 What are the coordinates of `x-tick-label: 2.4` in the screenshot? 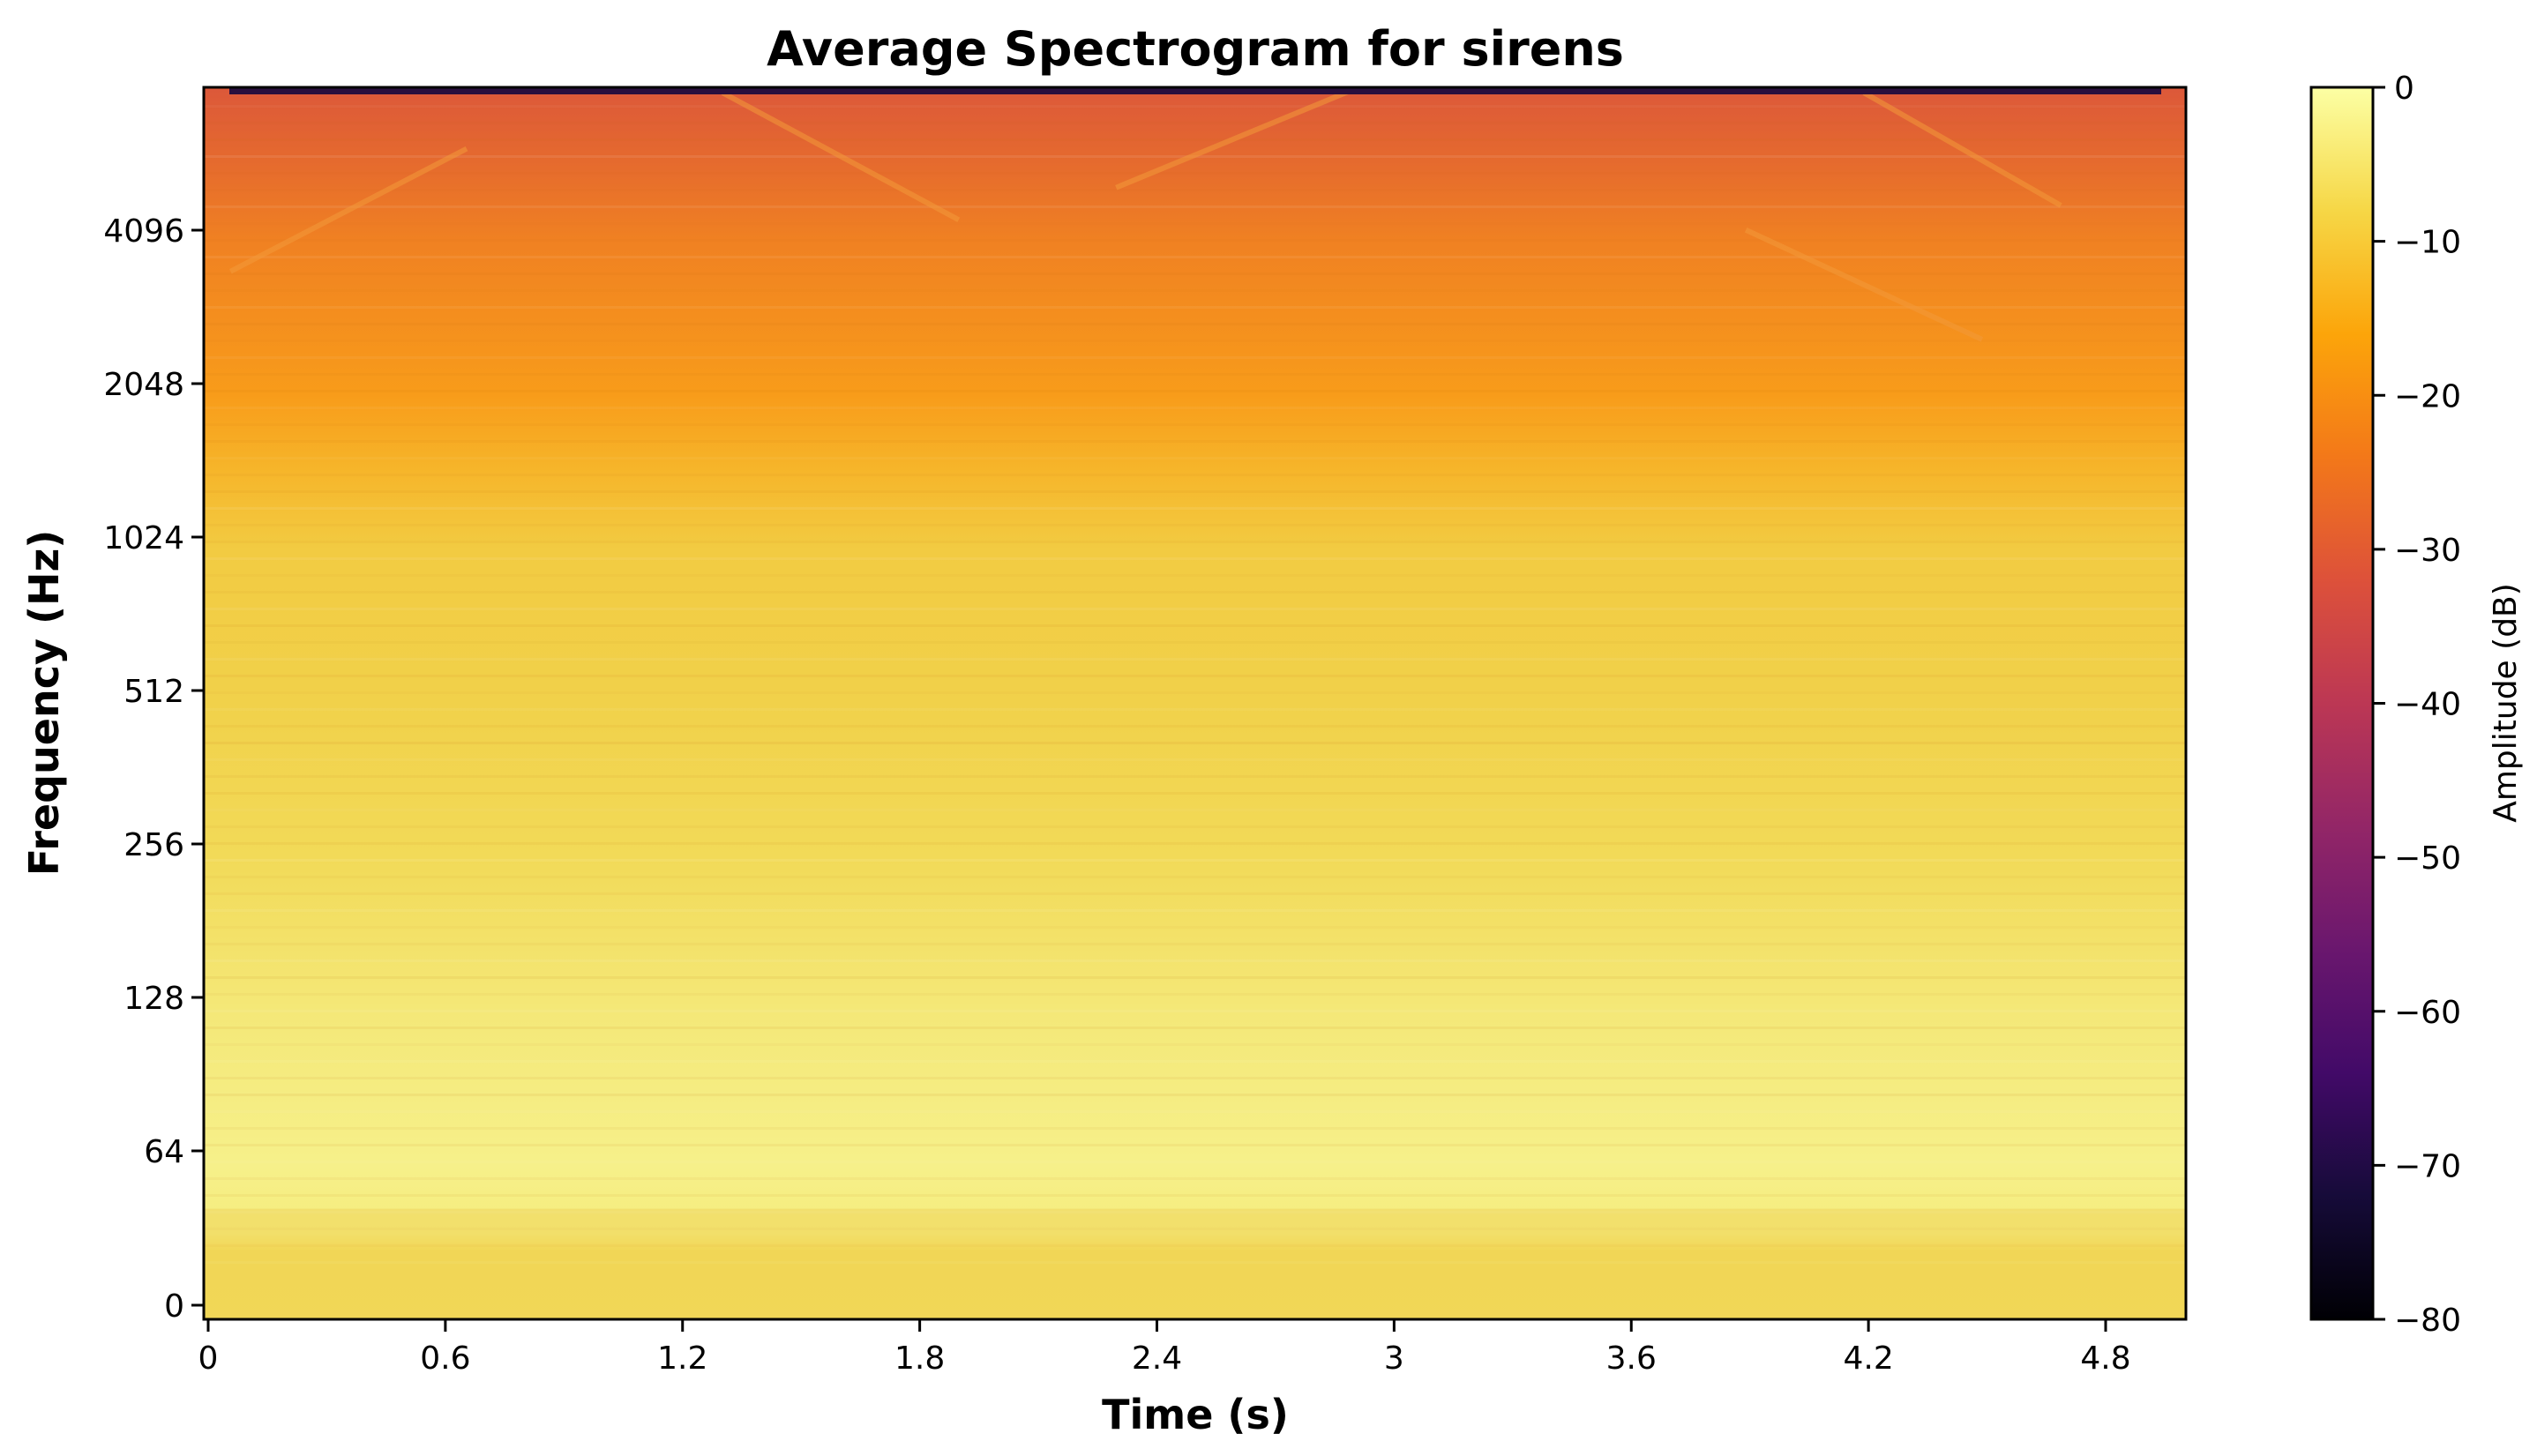 It's located at (1157, 1358).